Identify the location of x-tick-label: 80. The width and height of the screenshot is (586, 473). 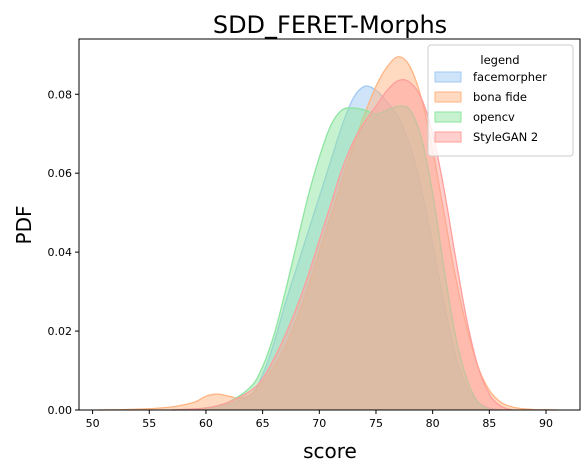
(433, 423).